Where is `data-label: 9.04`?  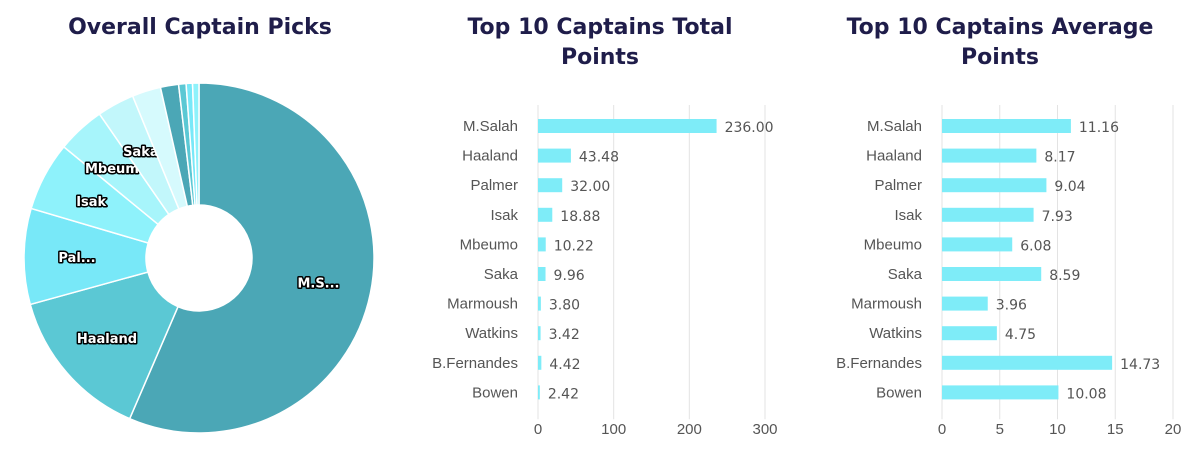
data-label: 9.04 is located at coordinates (1069, 187).